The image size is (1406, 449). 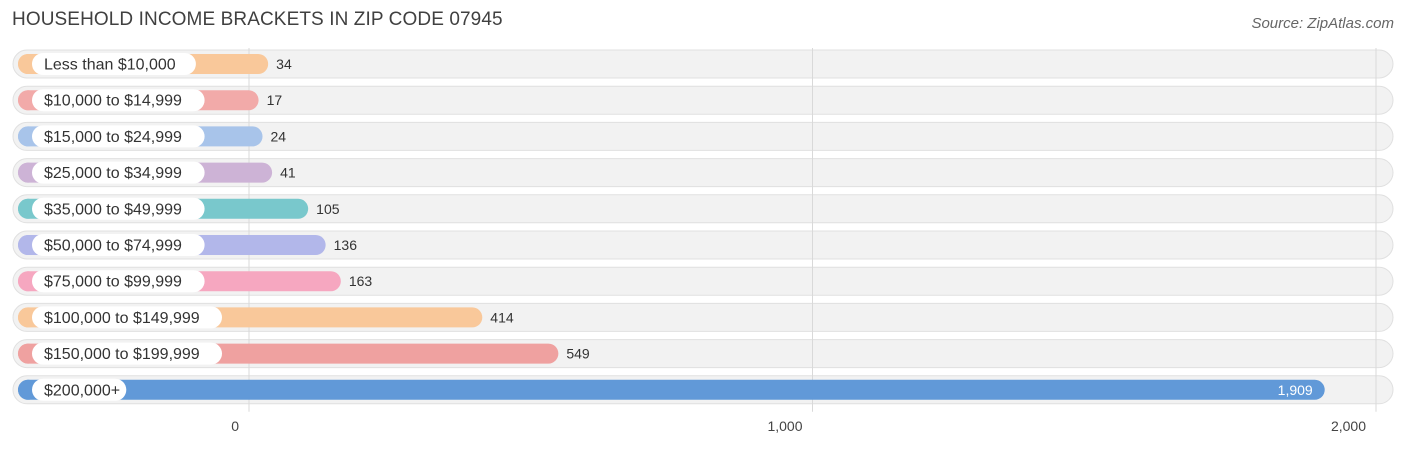 I want to click on category-label: $100,000 to $149,999, so click(x=122, y=318).